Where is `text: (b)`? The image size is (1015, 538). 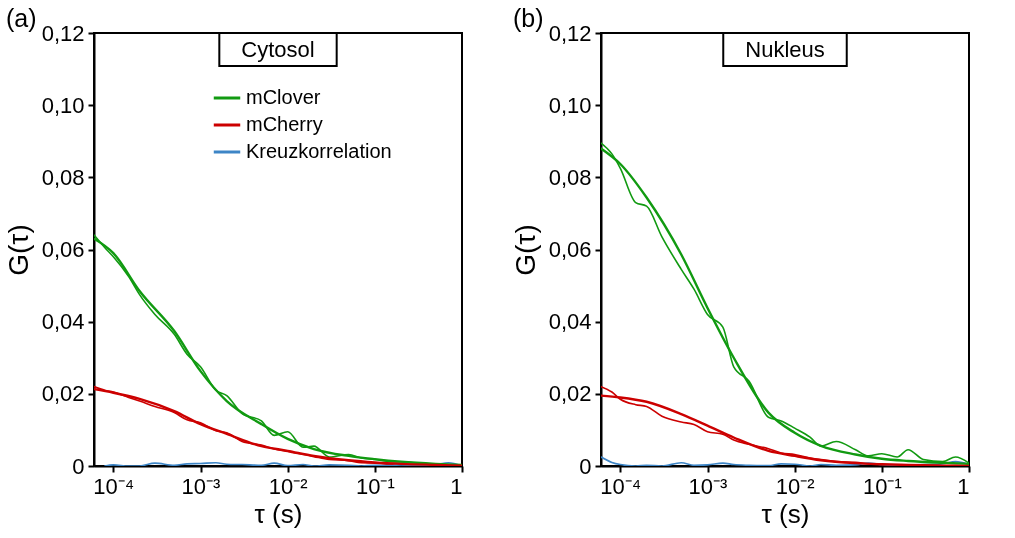 text: (b) is located at coordinates (528, 18).